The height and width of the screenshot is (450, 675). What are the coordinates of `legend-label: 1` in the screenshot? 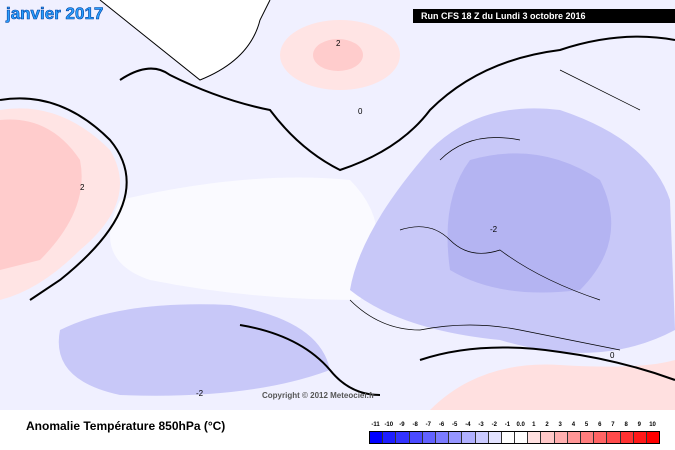 It's located at (534, 425).